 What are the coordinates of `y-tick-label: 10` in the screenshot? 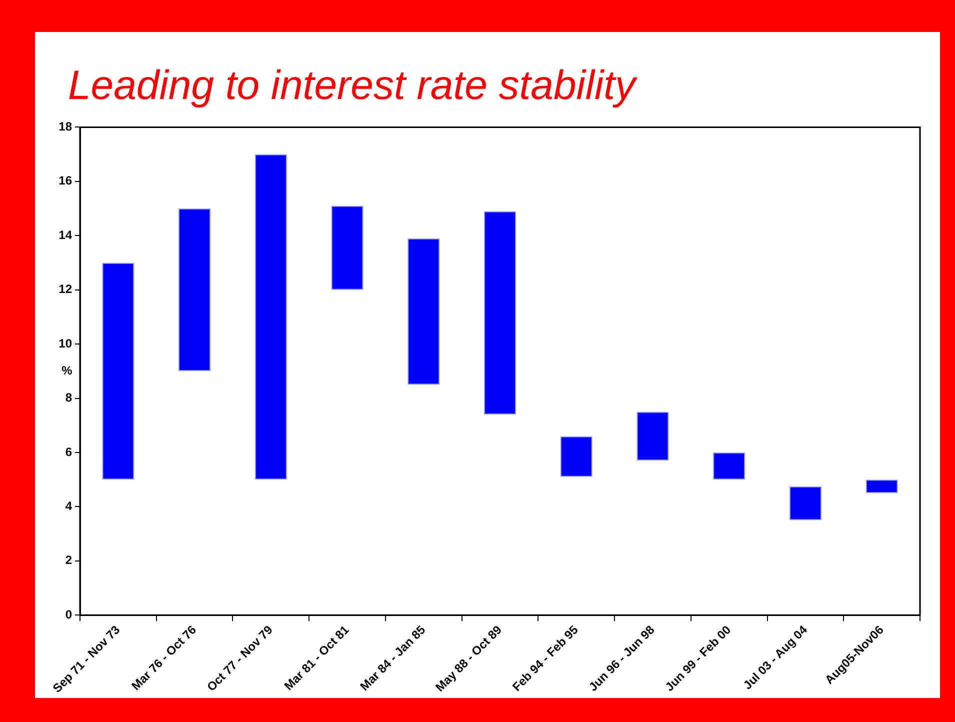 It's located at (65, 343).